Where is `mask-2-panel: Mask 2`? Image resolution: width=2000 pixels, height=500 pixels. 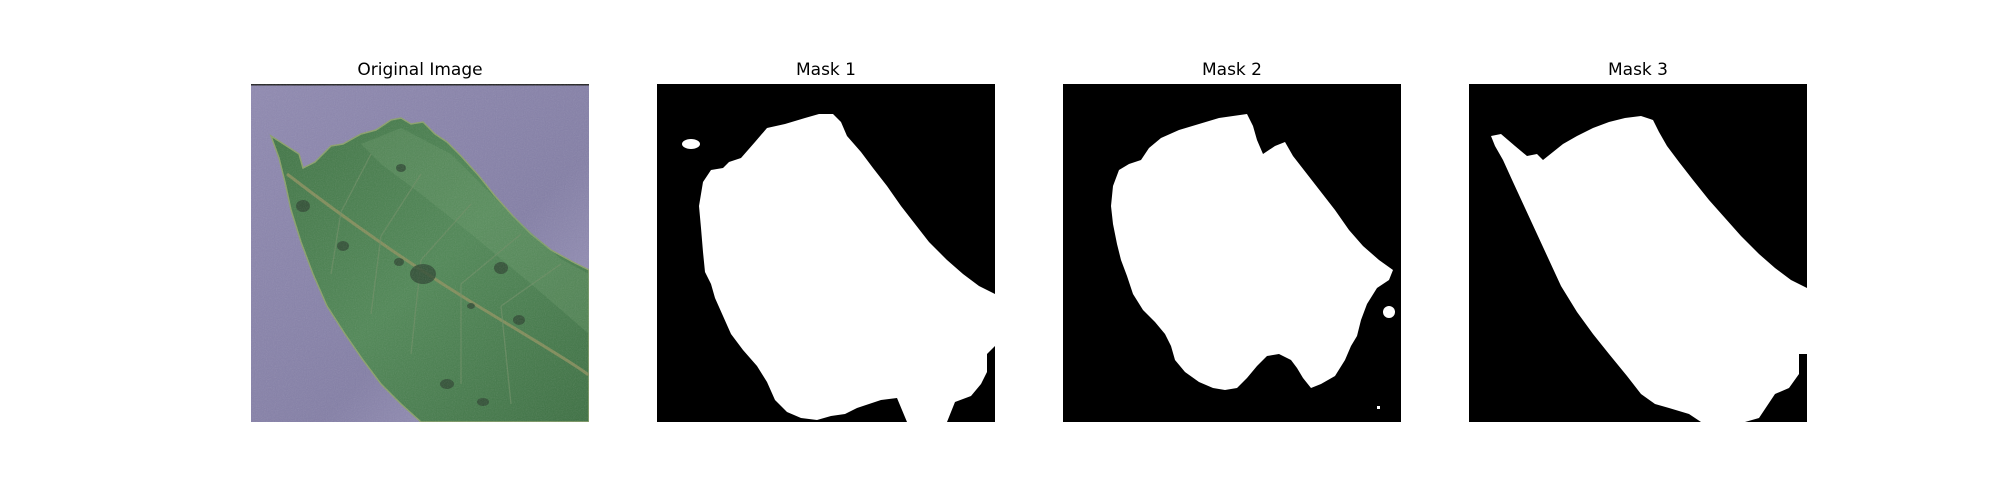 mask-2-panel: Mask 2 is located at coordinates (1232, 241).